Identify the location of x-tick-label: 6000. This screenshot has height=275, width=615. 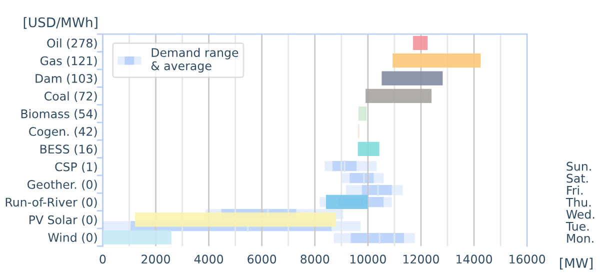
(262, 259).